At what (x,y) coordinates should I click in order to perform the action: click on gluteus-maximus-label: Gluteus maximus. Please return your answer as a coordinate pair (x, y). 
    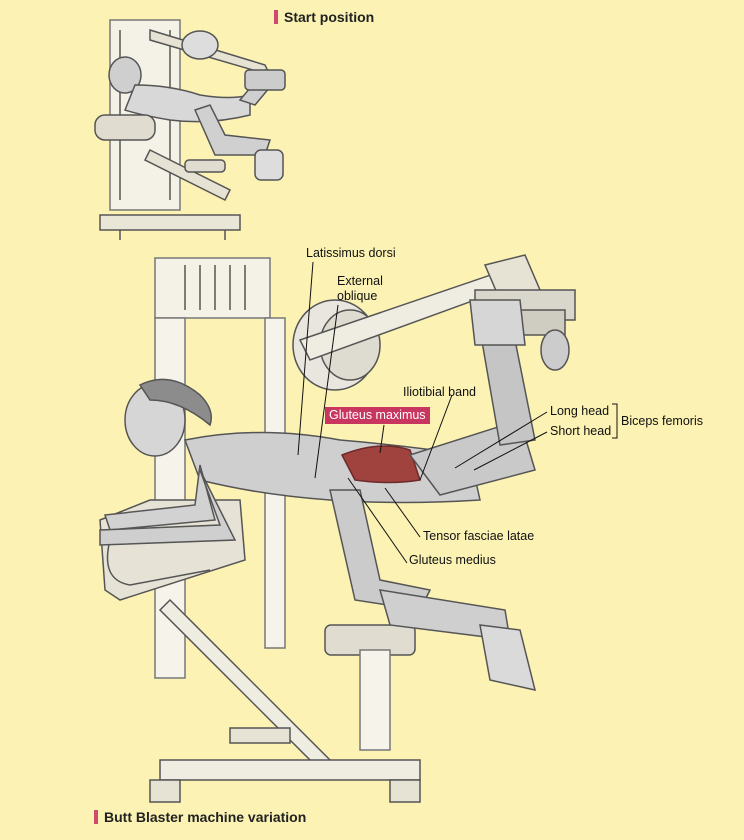
    Looking at the image, I should click on (377, 415).